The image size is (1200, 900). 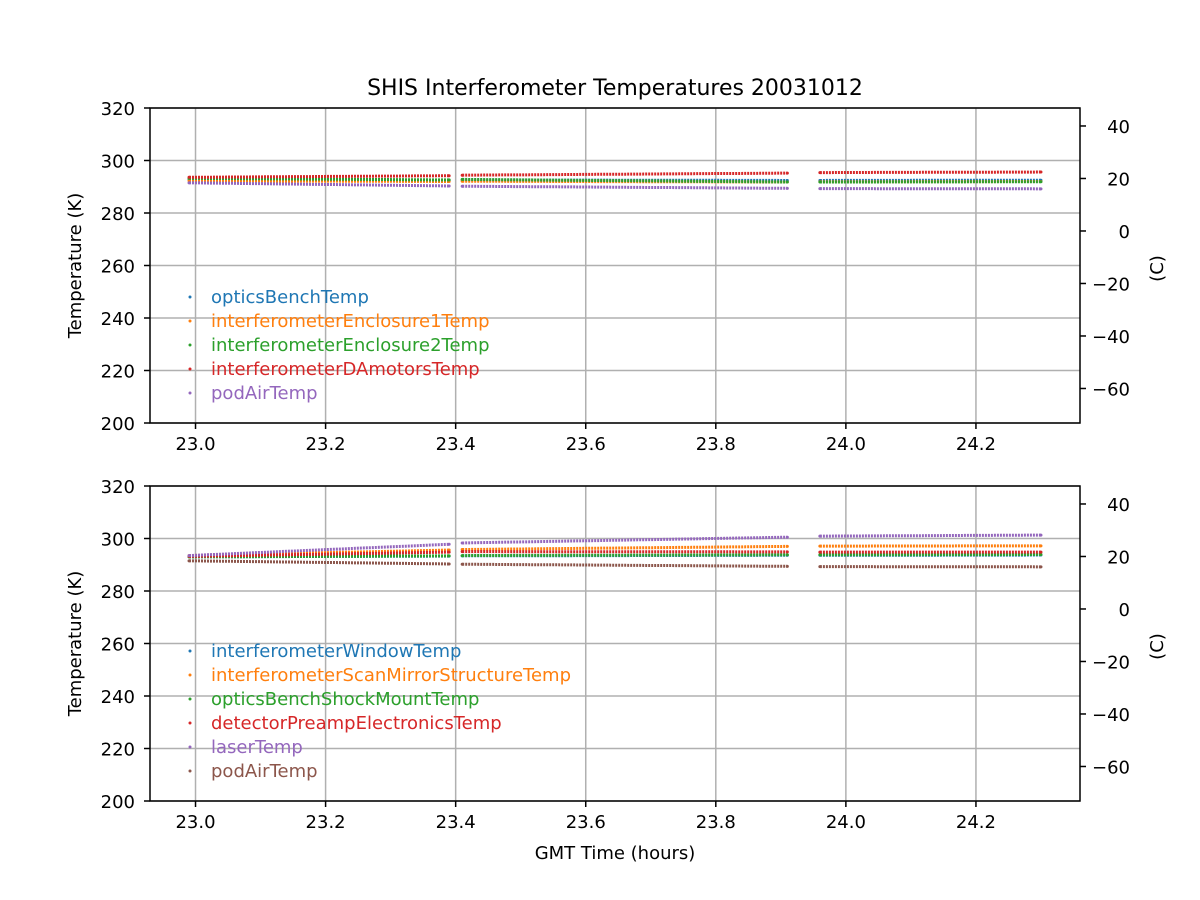 I want to click on y-tick-label: 260, so click(x=118, y=267).